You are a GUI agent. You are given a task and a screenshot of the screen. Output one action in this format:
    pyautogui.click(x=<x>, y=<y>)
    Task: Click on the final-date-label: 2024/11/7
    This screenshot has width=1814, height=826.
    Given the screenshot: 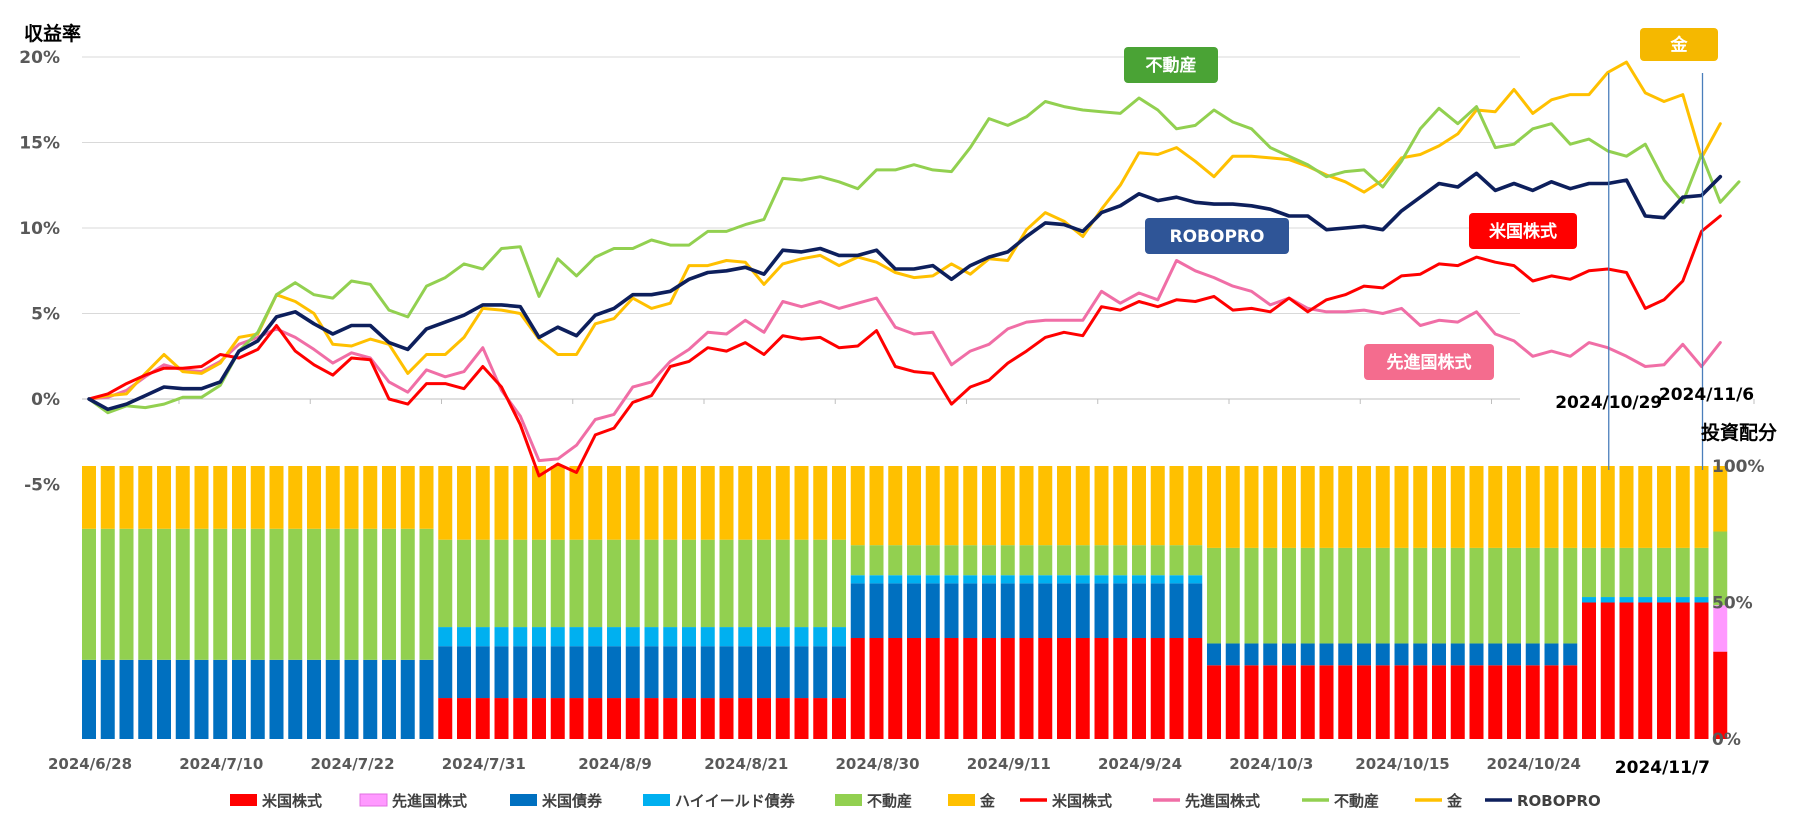 What is the action you would take?
    pyautogui.click(x=1662, y=768)
    